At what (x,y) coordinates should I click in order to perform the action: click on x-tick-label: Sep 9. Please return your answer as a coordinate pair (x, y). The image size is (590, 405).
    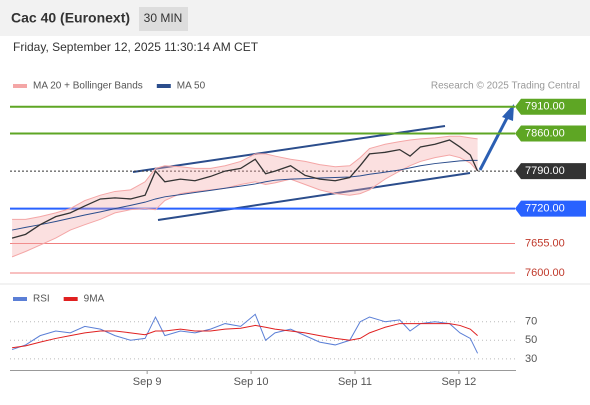
    Looking at the image, I should click on (147, 382).